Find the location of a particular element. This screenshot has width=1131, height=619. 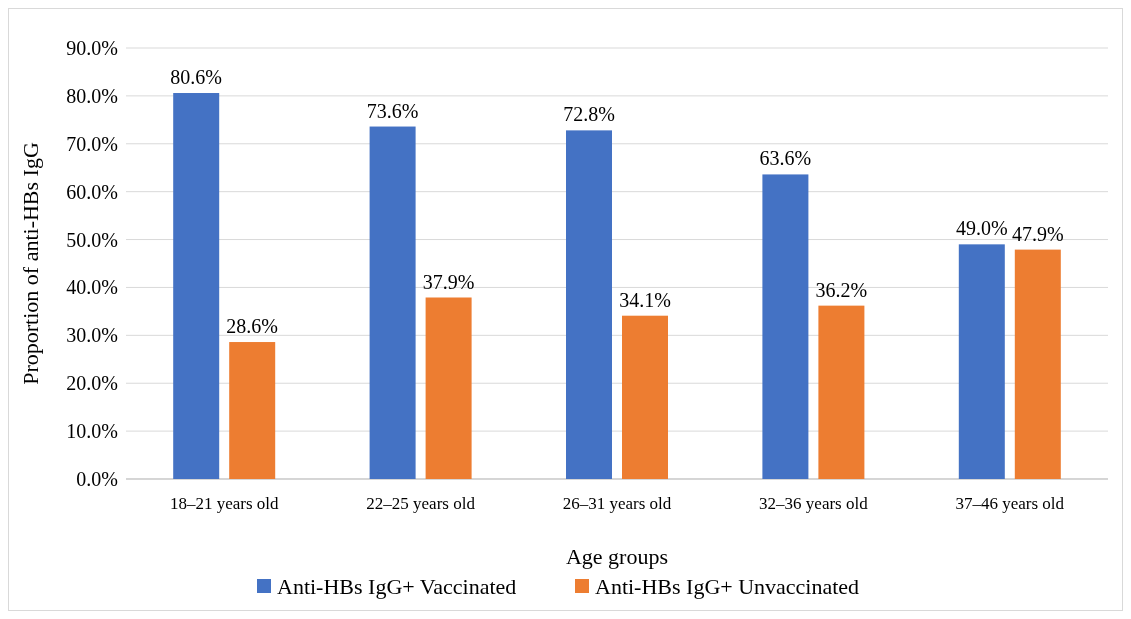

data-label: 63.6% is located at coordinates (785, 158).